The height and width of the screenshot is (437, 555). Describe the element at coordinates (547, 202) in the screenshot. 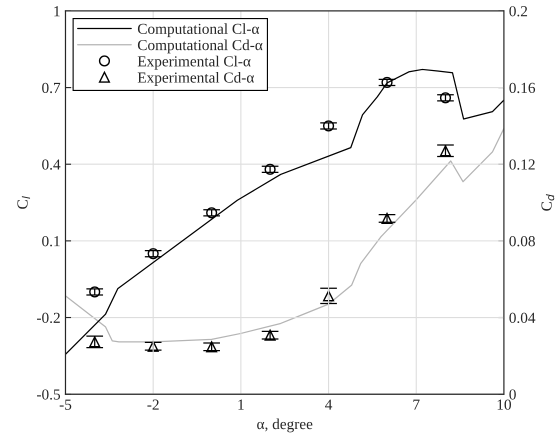

I see `y2-axis-title: C$_{d}$` at that location.